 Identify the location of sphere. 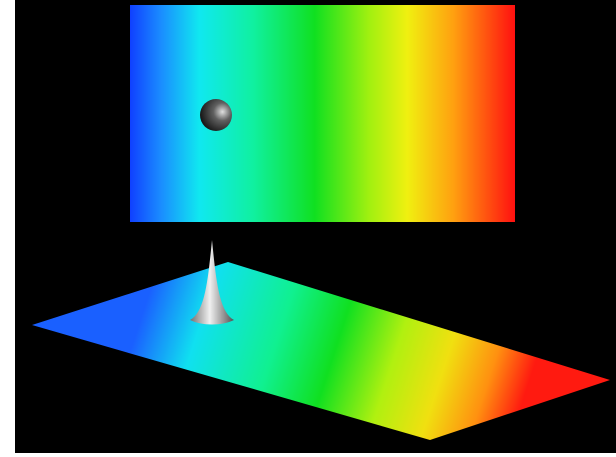
(216, 115).